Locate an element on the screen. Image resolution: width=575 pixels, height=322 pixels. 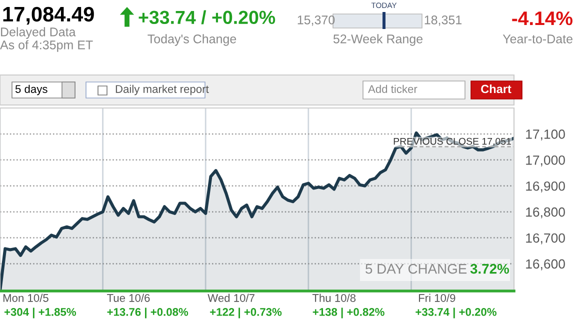
text: 17,084.49 is located at coordinates (48, 15).